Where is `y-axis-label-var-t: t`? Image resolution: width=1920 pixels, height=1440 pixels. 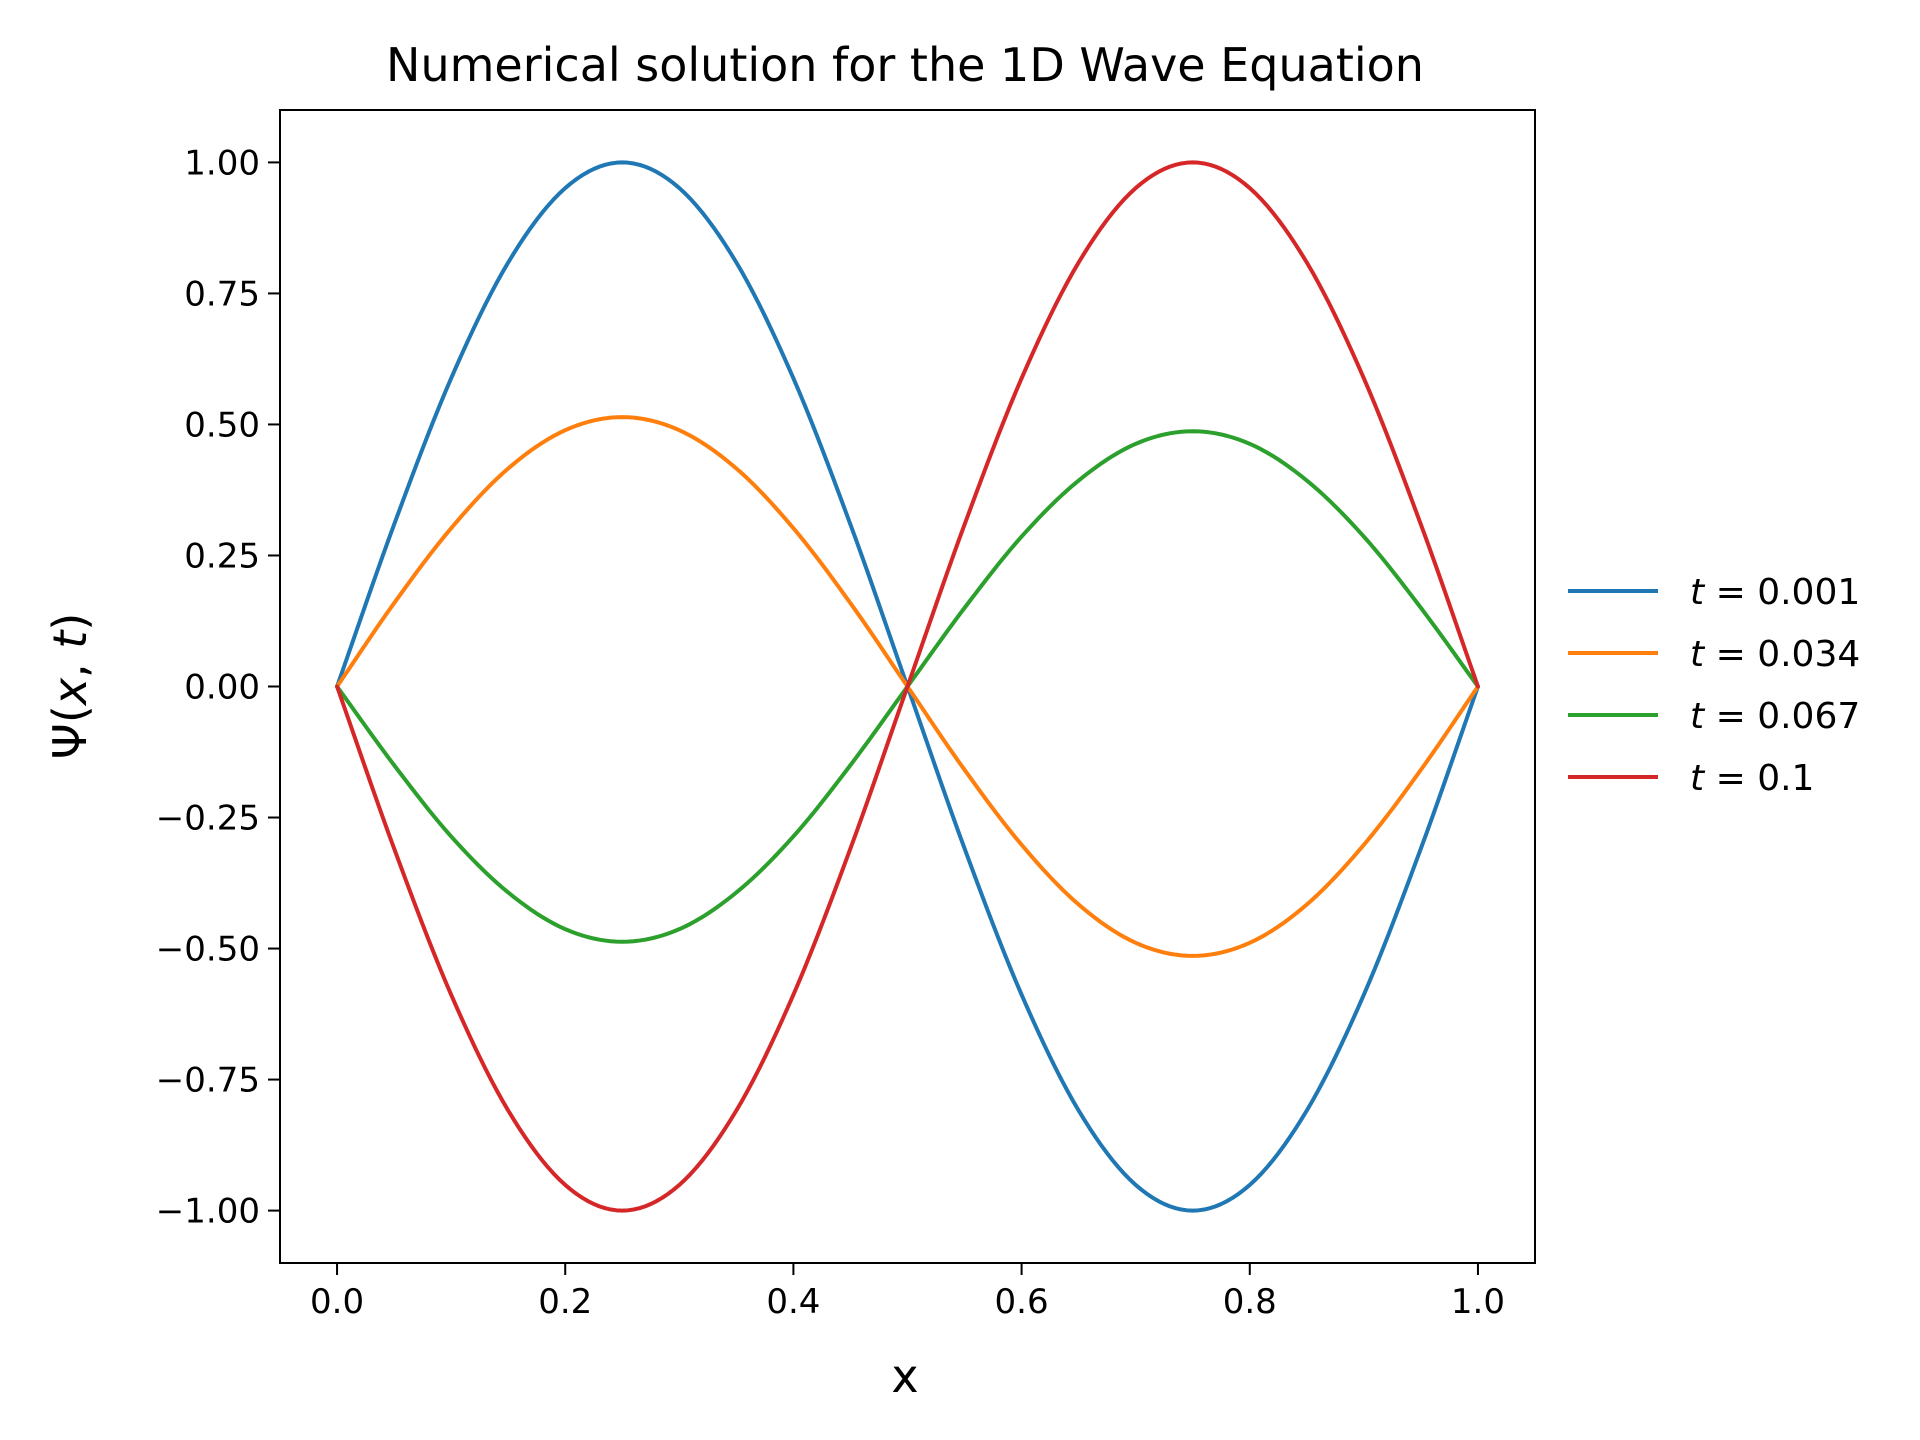 y-axis-label-var-t: t is located at coordinates (70, 639).